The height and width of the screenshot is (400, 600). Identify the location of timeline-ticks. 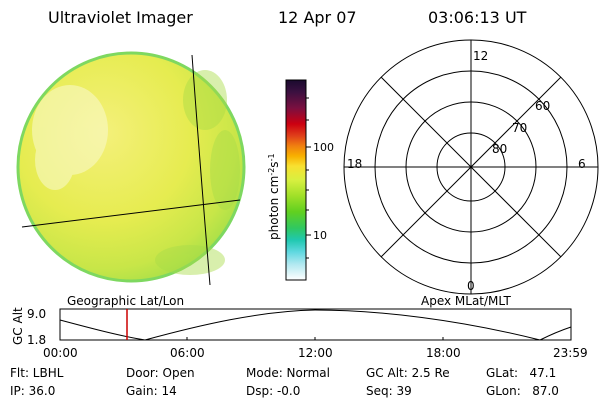
(315, 338).